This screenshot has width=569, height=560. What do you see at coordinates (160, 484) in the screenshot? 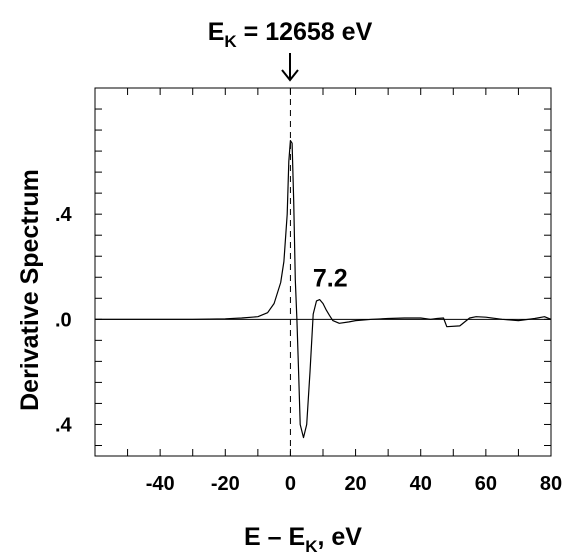
I see `x-tick-label: -40` at bounding box center [160, 484].